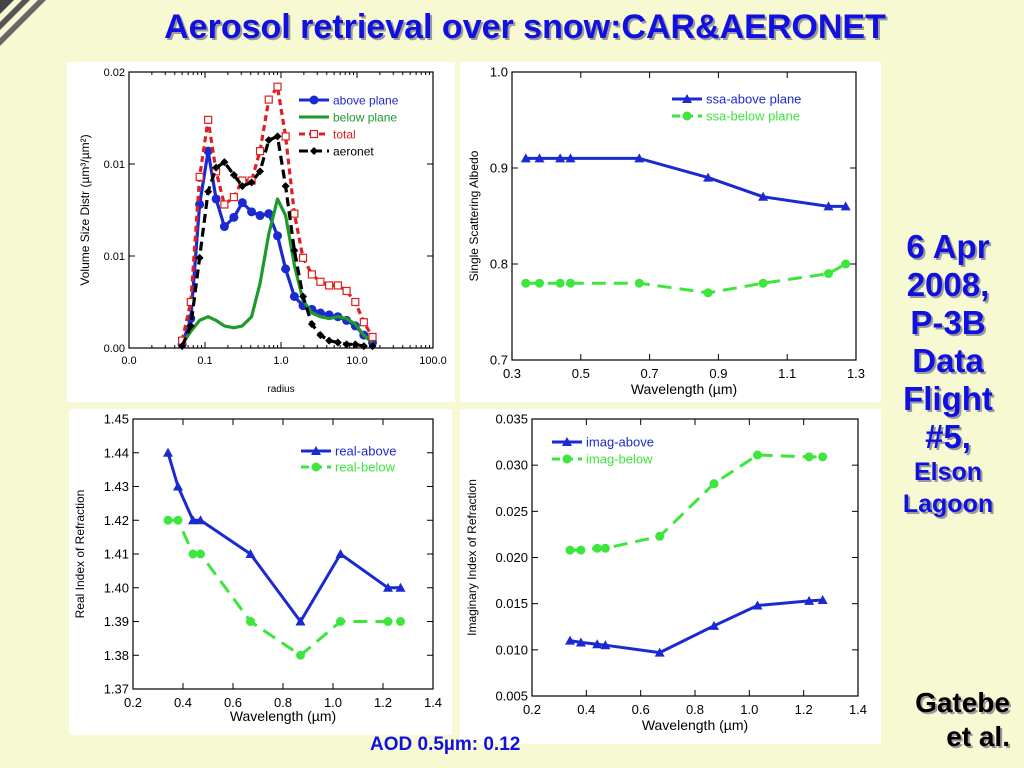 This screenshot has height=768, width=1024. I want to click on x-tick-label: 1.1, so click(787, 373).